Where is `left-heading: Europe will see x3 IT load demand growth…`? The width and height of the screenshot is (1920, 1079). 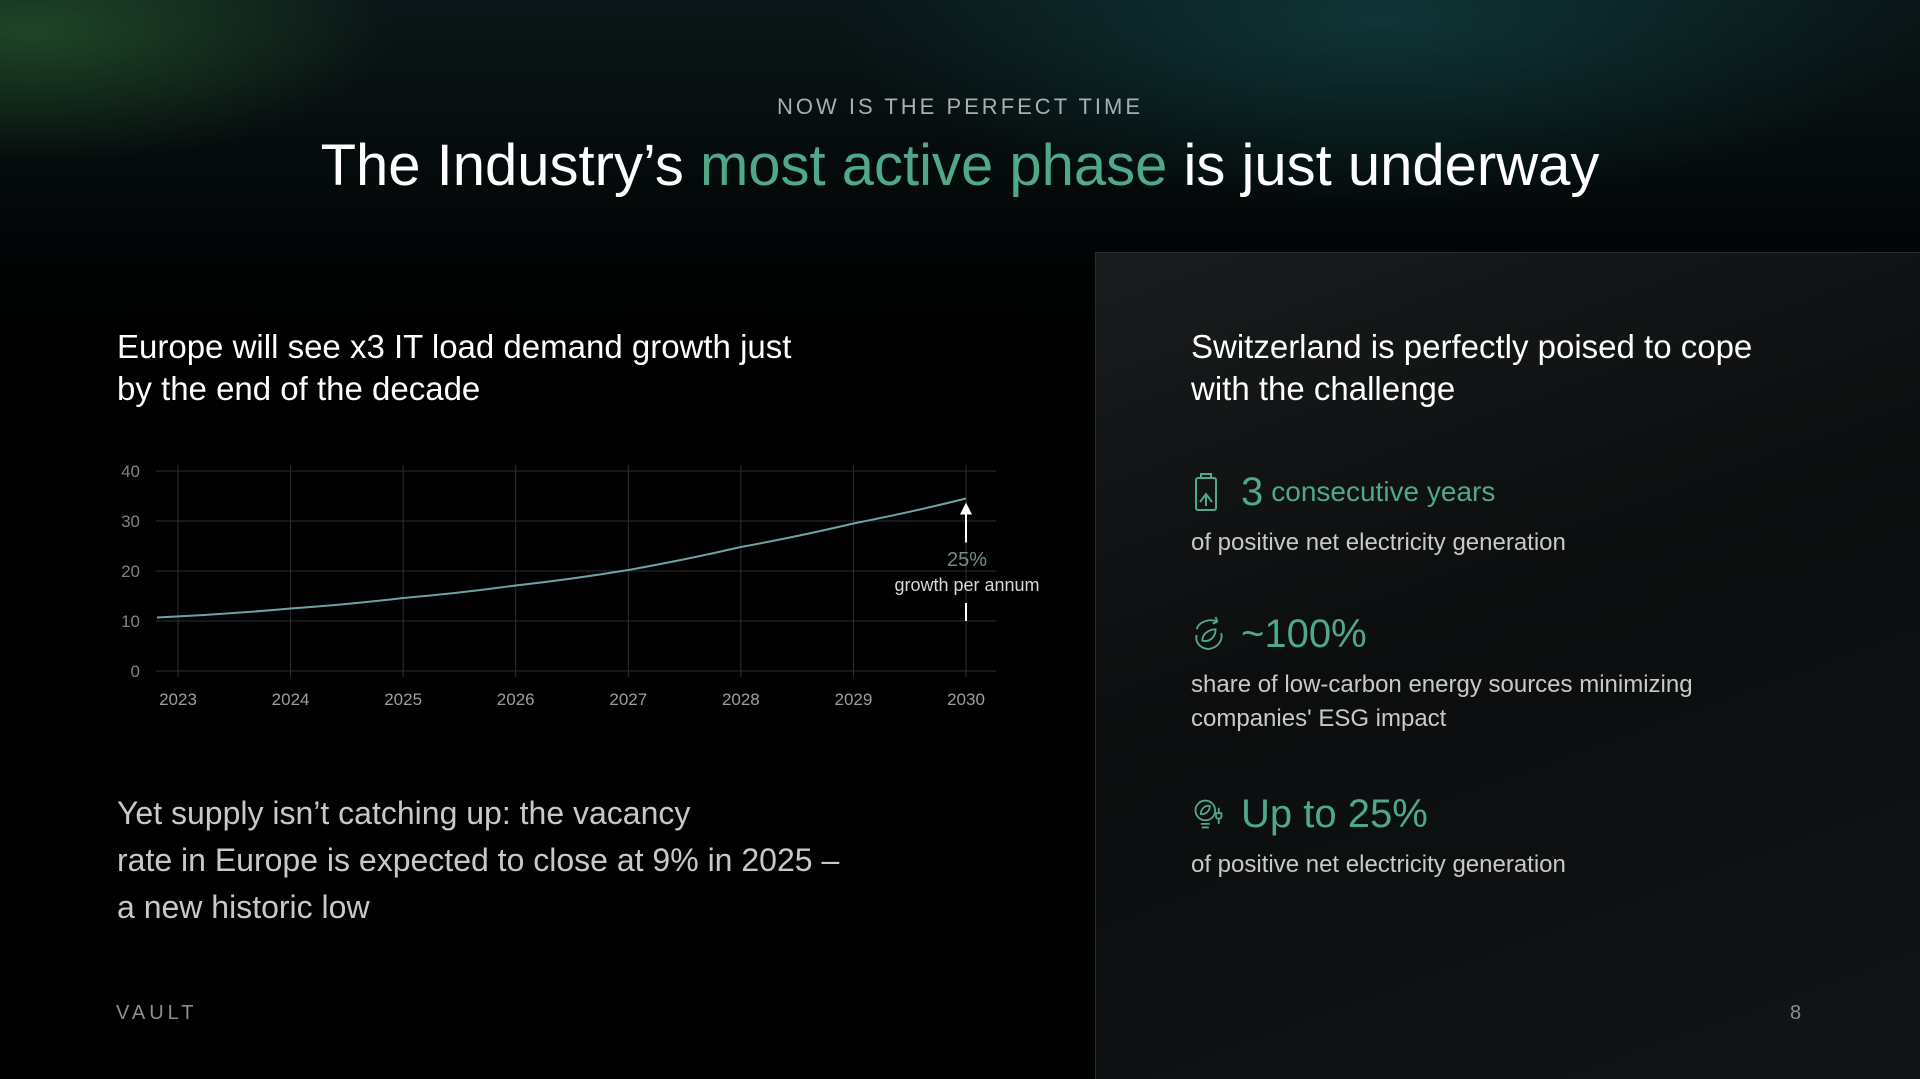
left-heading: Europe will see x3 IT load demand growth… is located at coordinates (527, 368).